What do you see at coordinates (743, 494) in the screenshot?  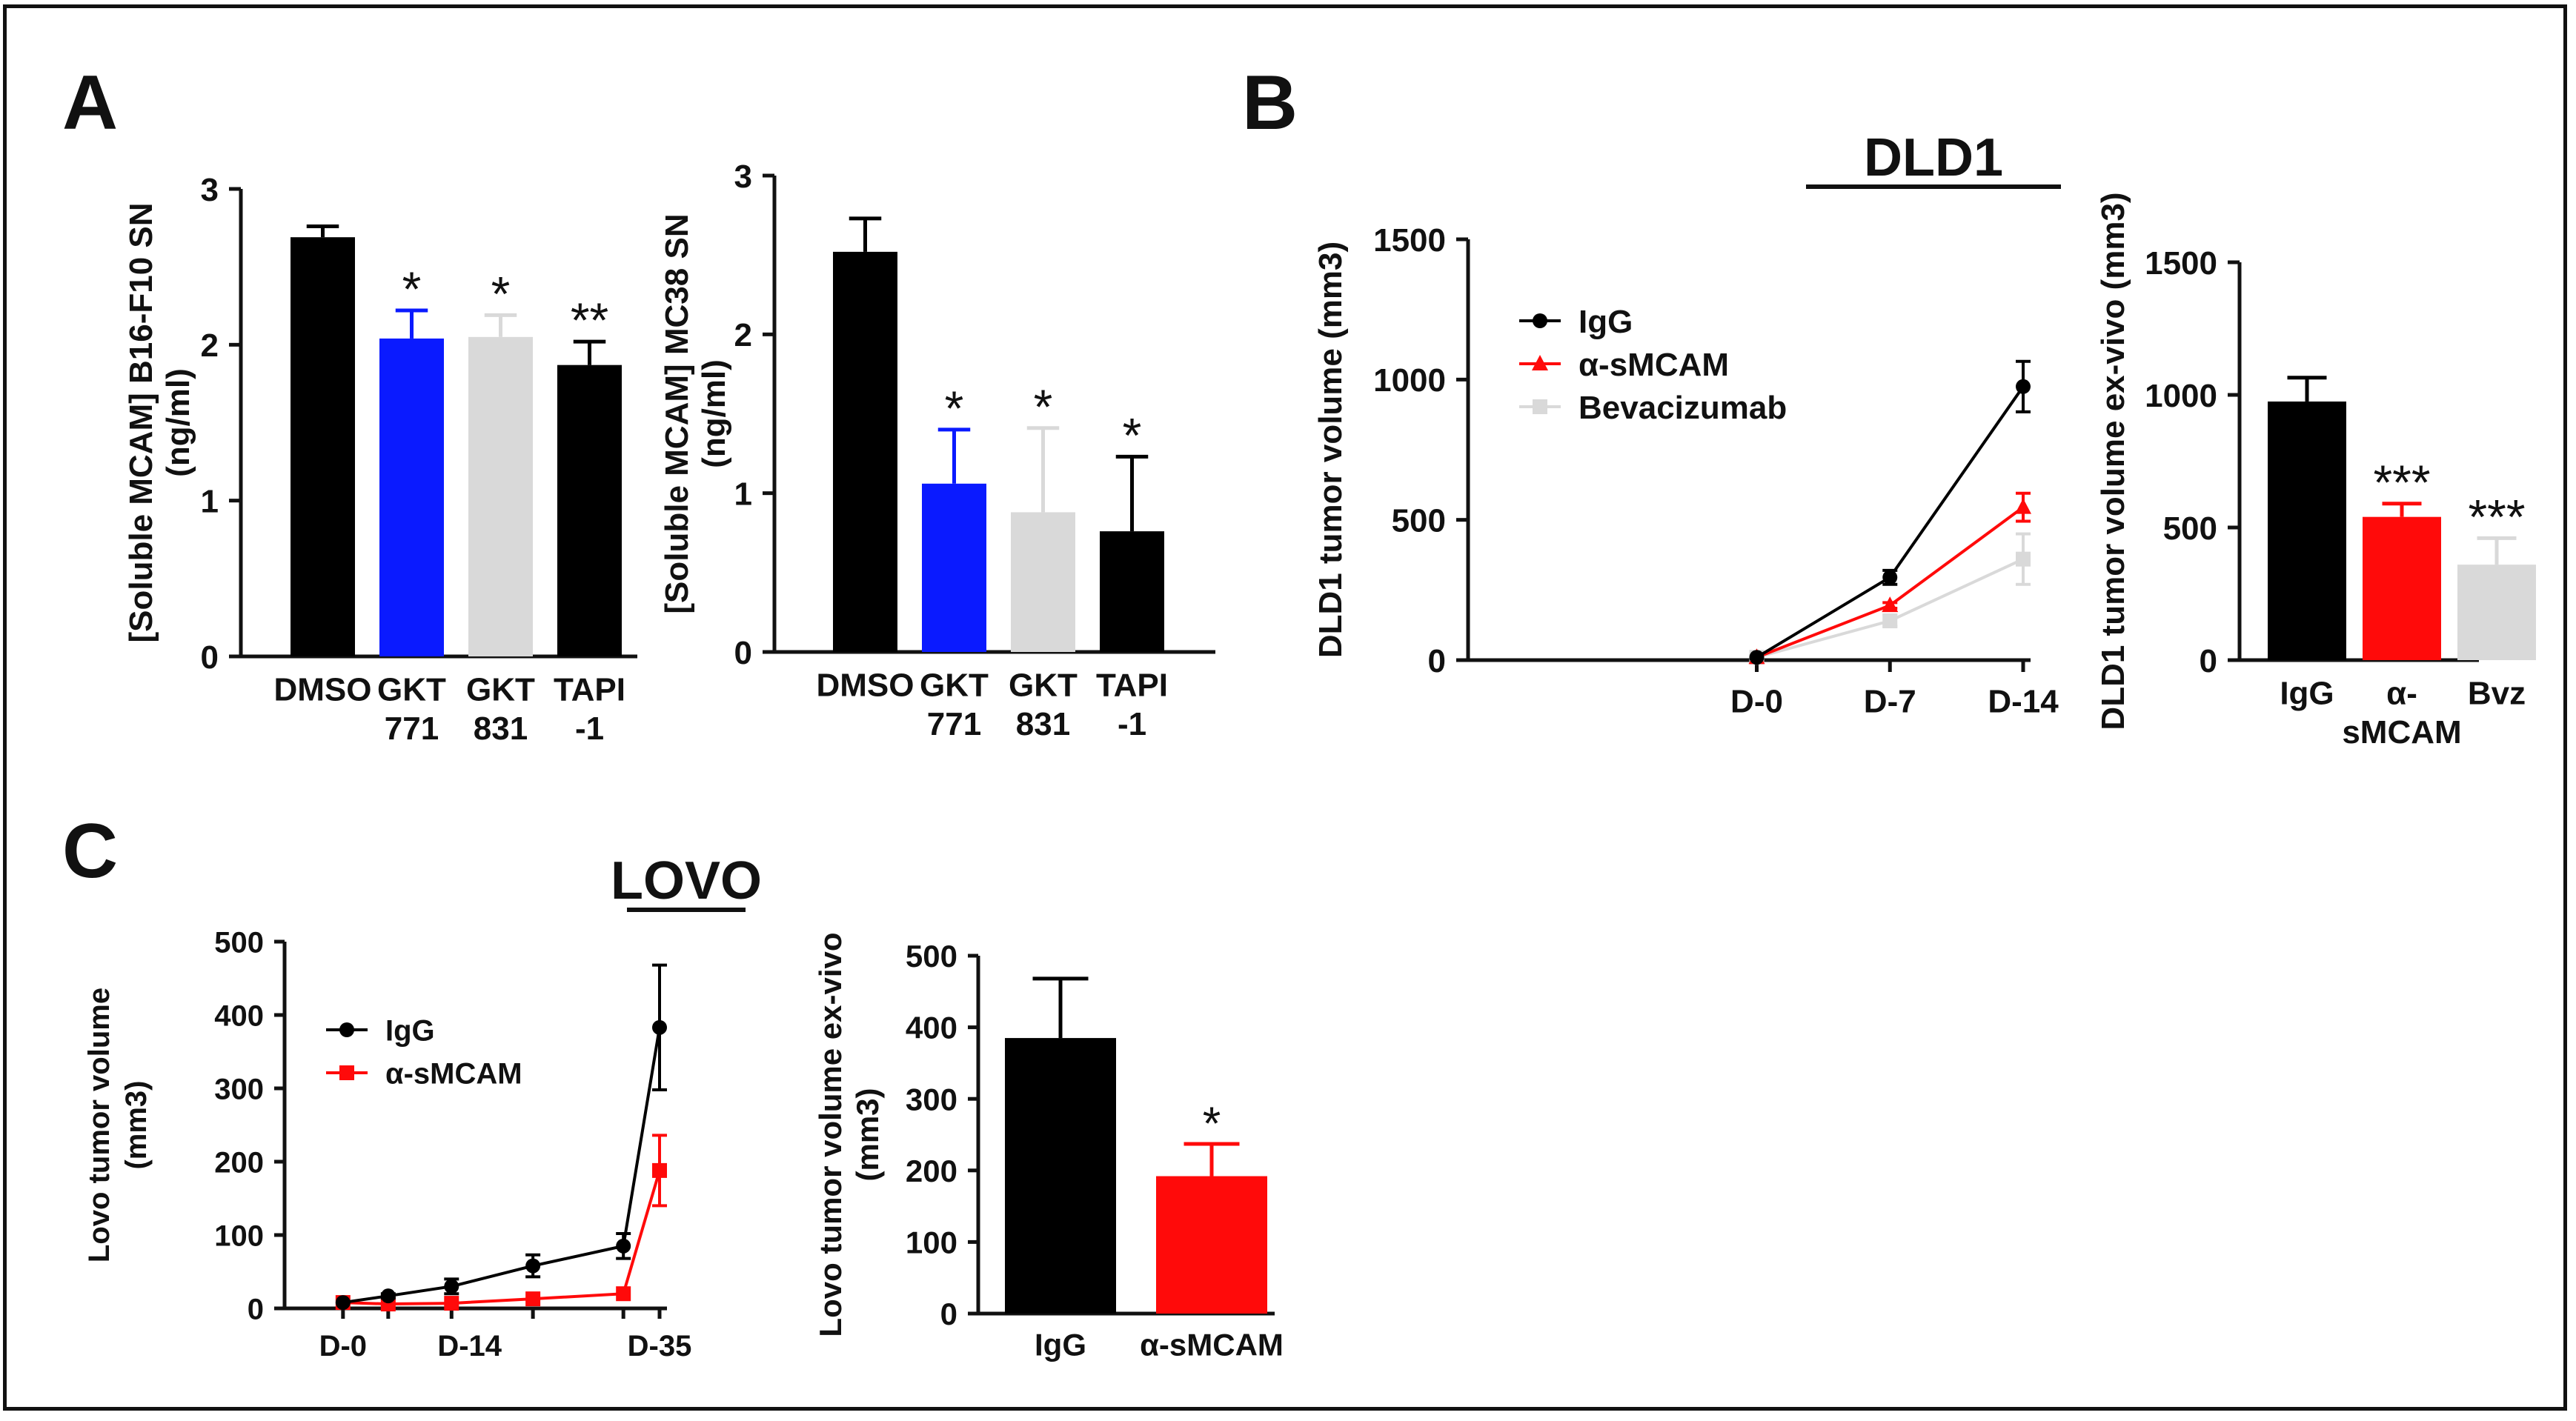 I see `a2-ytick-label: 1` at bounding box center [743, 494].